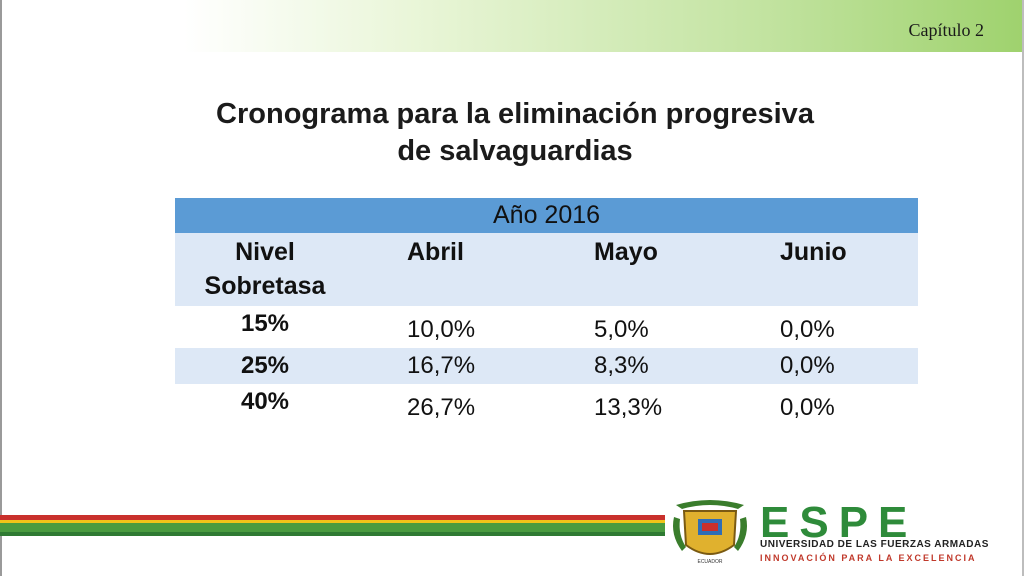 This screenshot has width=1024, height=576. What do you see at coordinates (546, 405) in the screenshot?
I see `table-row: 40% 26,7% 13,3% 0,0%` at bounding box center [546, 405].